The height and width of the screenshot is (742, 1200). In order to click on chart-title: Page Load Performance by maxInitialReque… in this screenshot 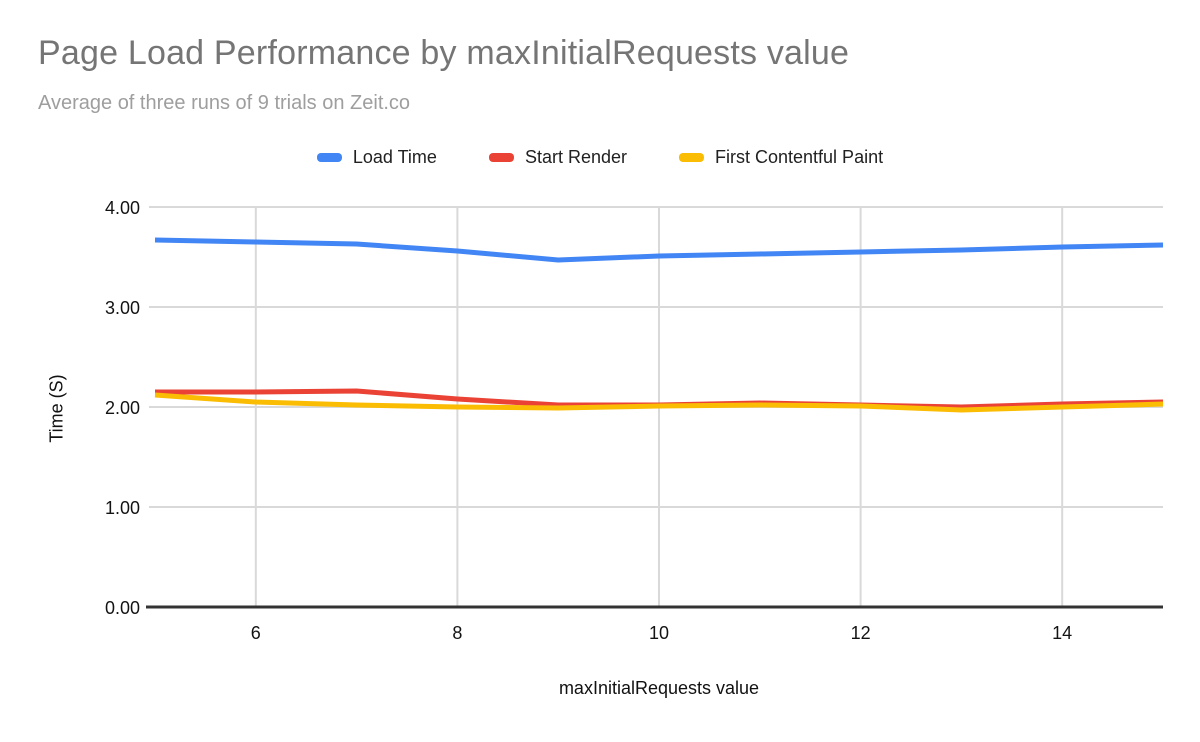, I will do `click(444, 53)`.